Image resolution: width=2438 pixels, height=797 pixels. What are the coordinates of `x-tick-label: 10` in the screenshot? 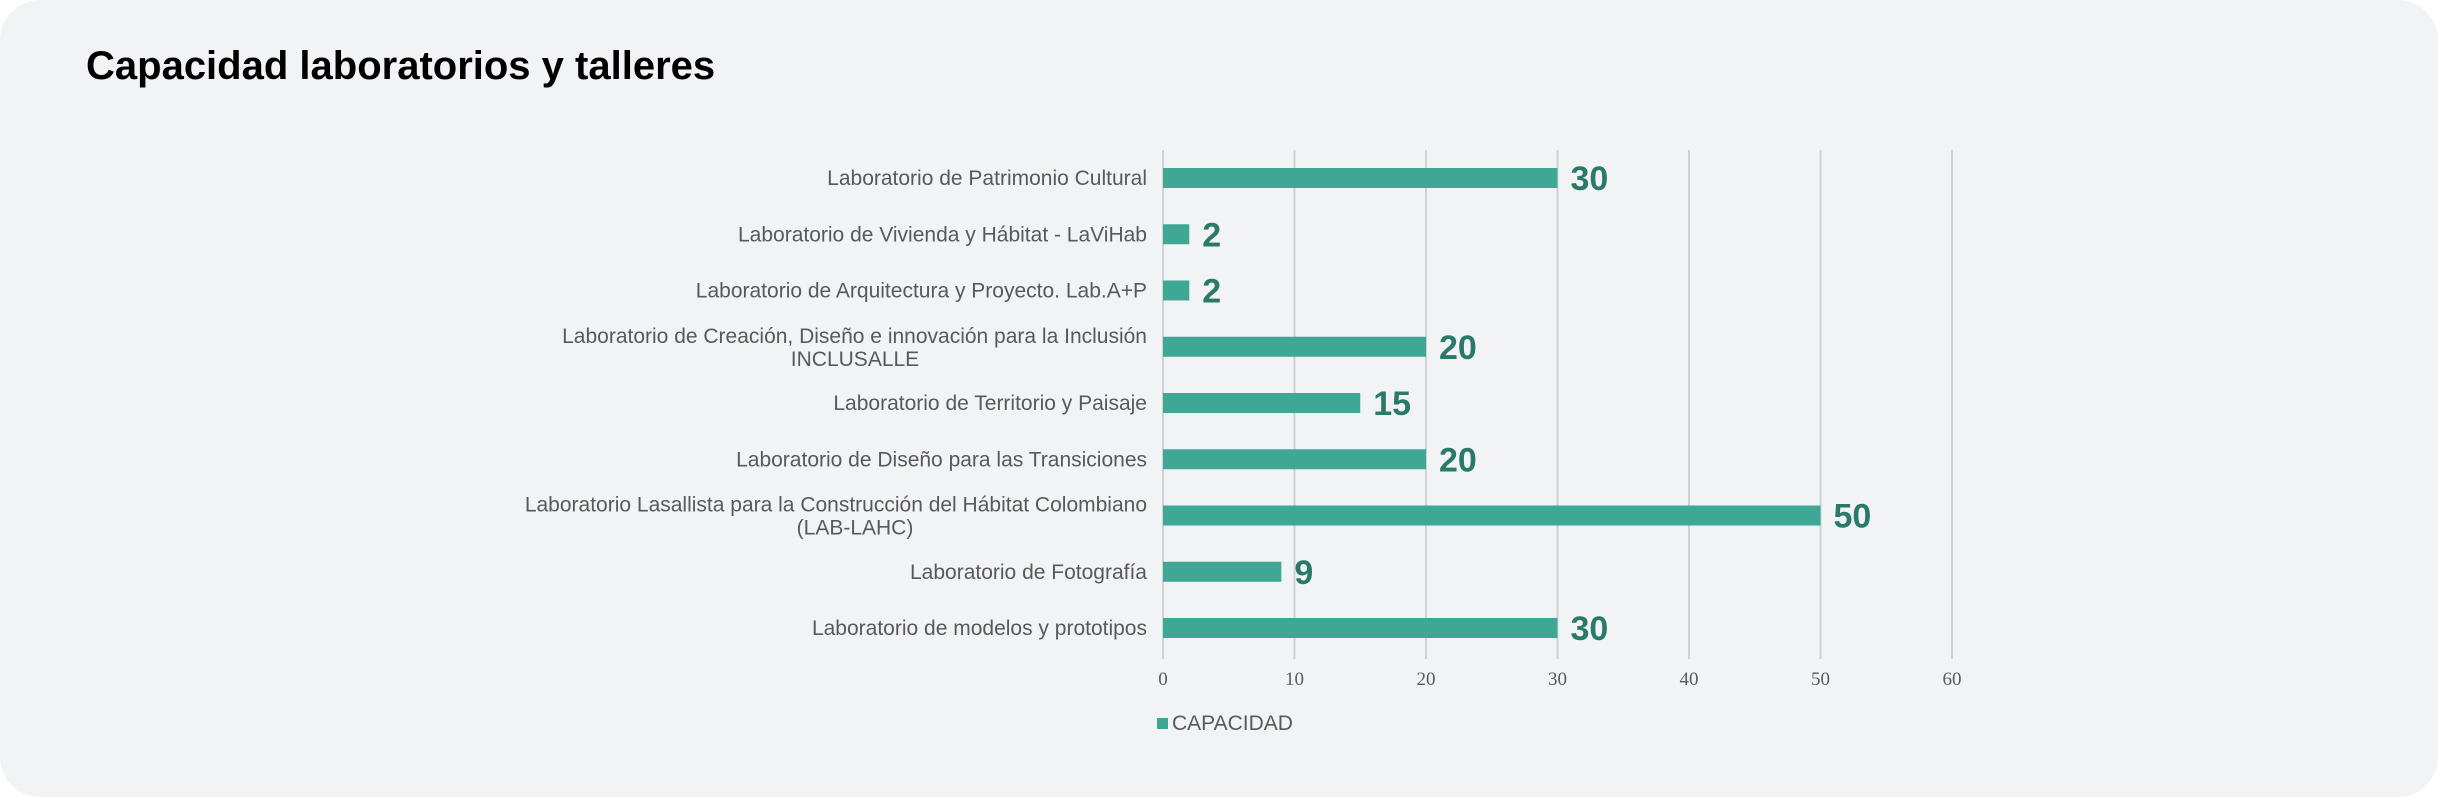 It's located at (1294, 679).